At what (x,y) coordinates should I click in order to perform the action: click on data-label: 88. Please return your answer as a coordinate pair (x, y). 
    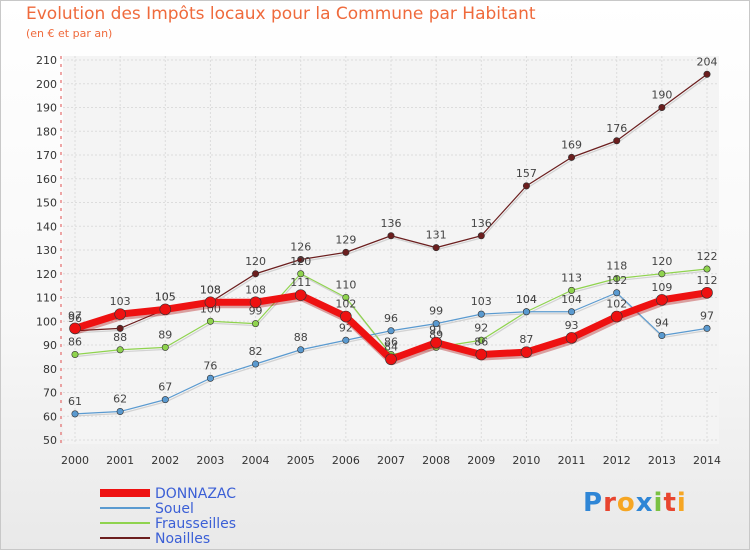
    Looking at the image, I should click on (301, 337).